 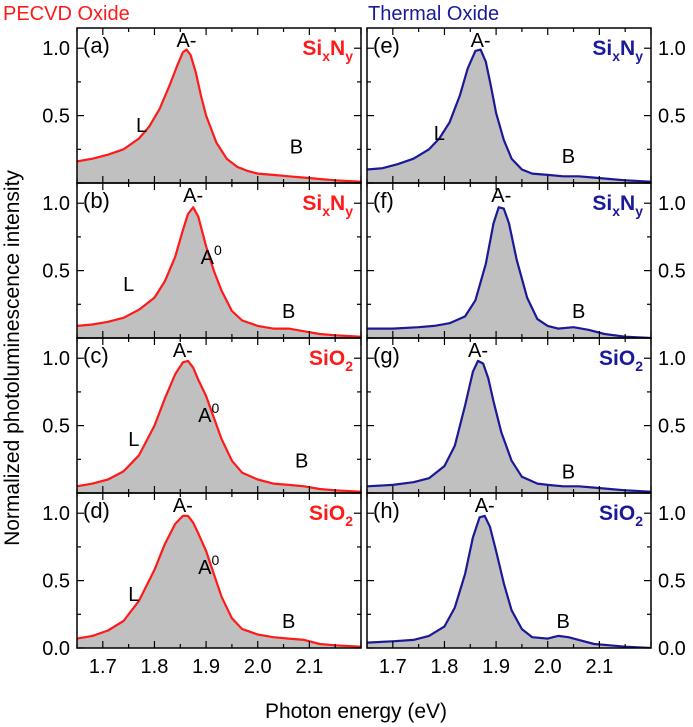 I want to click on peak-annotation-e: L, so click(x=439, y=134).